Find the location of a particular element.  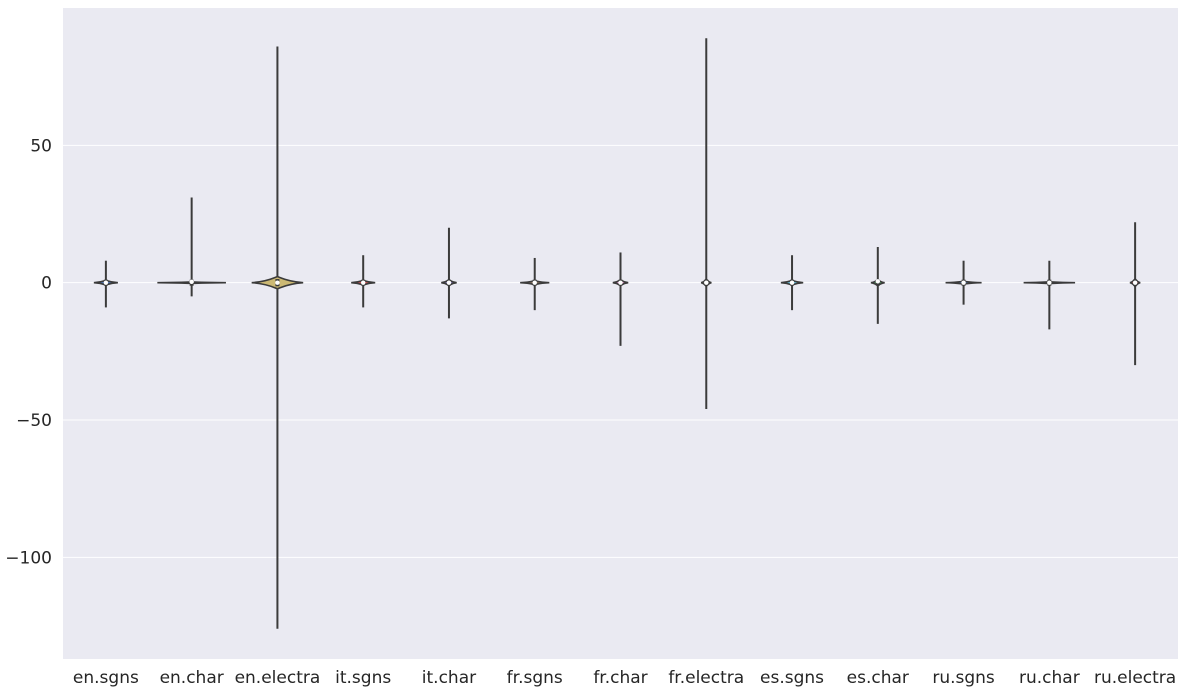

y-tick-label: 50 is located at coordinates (41, 146).